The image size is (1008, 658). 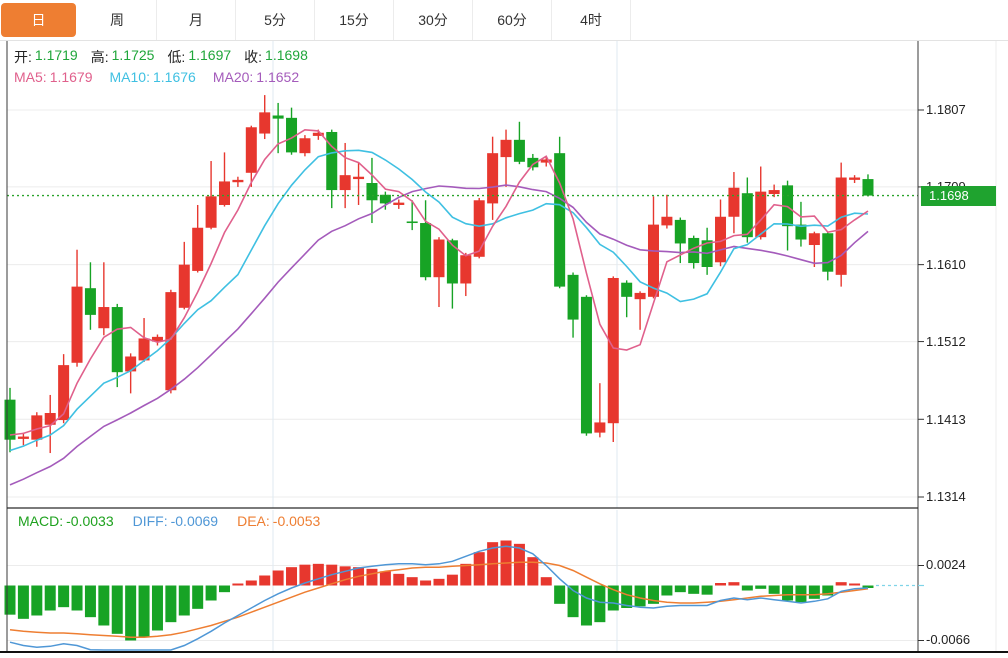 What do you see at coordinates (169, 521) in the screenshot?
I see `macd-readout: MACD: -0.0033 DIFF: -0.0069 DEA: -0.0053` at bounding box center [169, 521].